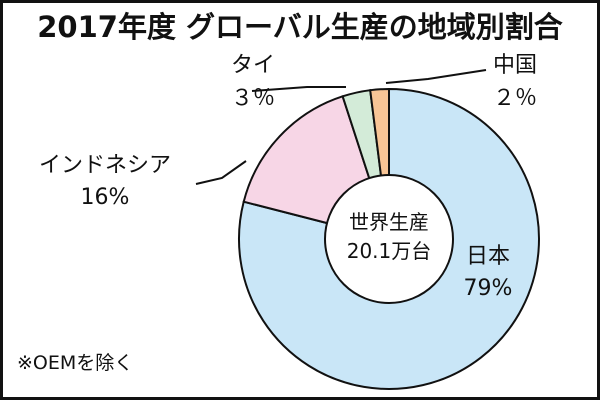  I want to click on slice-label-indonesia-value: 16%, so click(105, 197).